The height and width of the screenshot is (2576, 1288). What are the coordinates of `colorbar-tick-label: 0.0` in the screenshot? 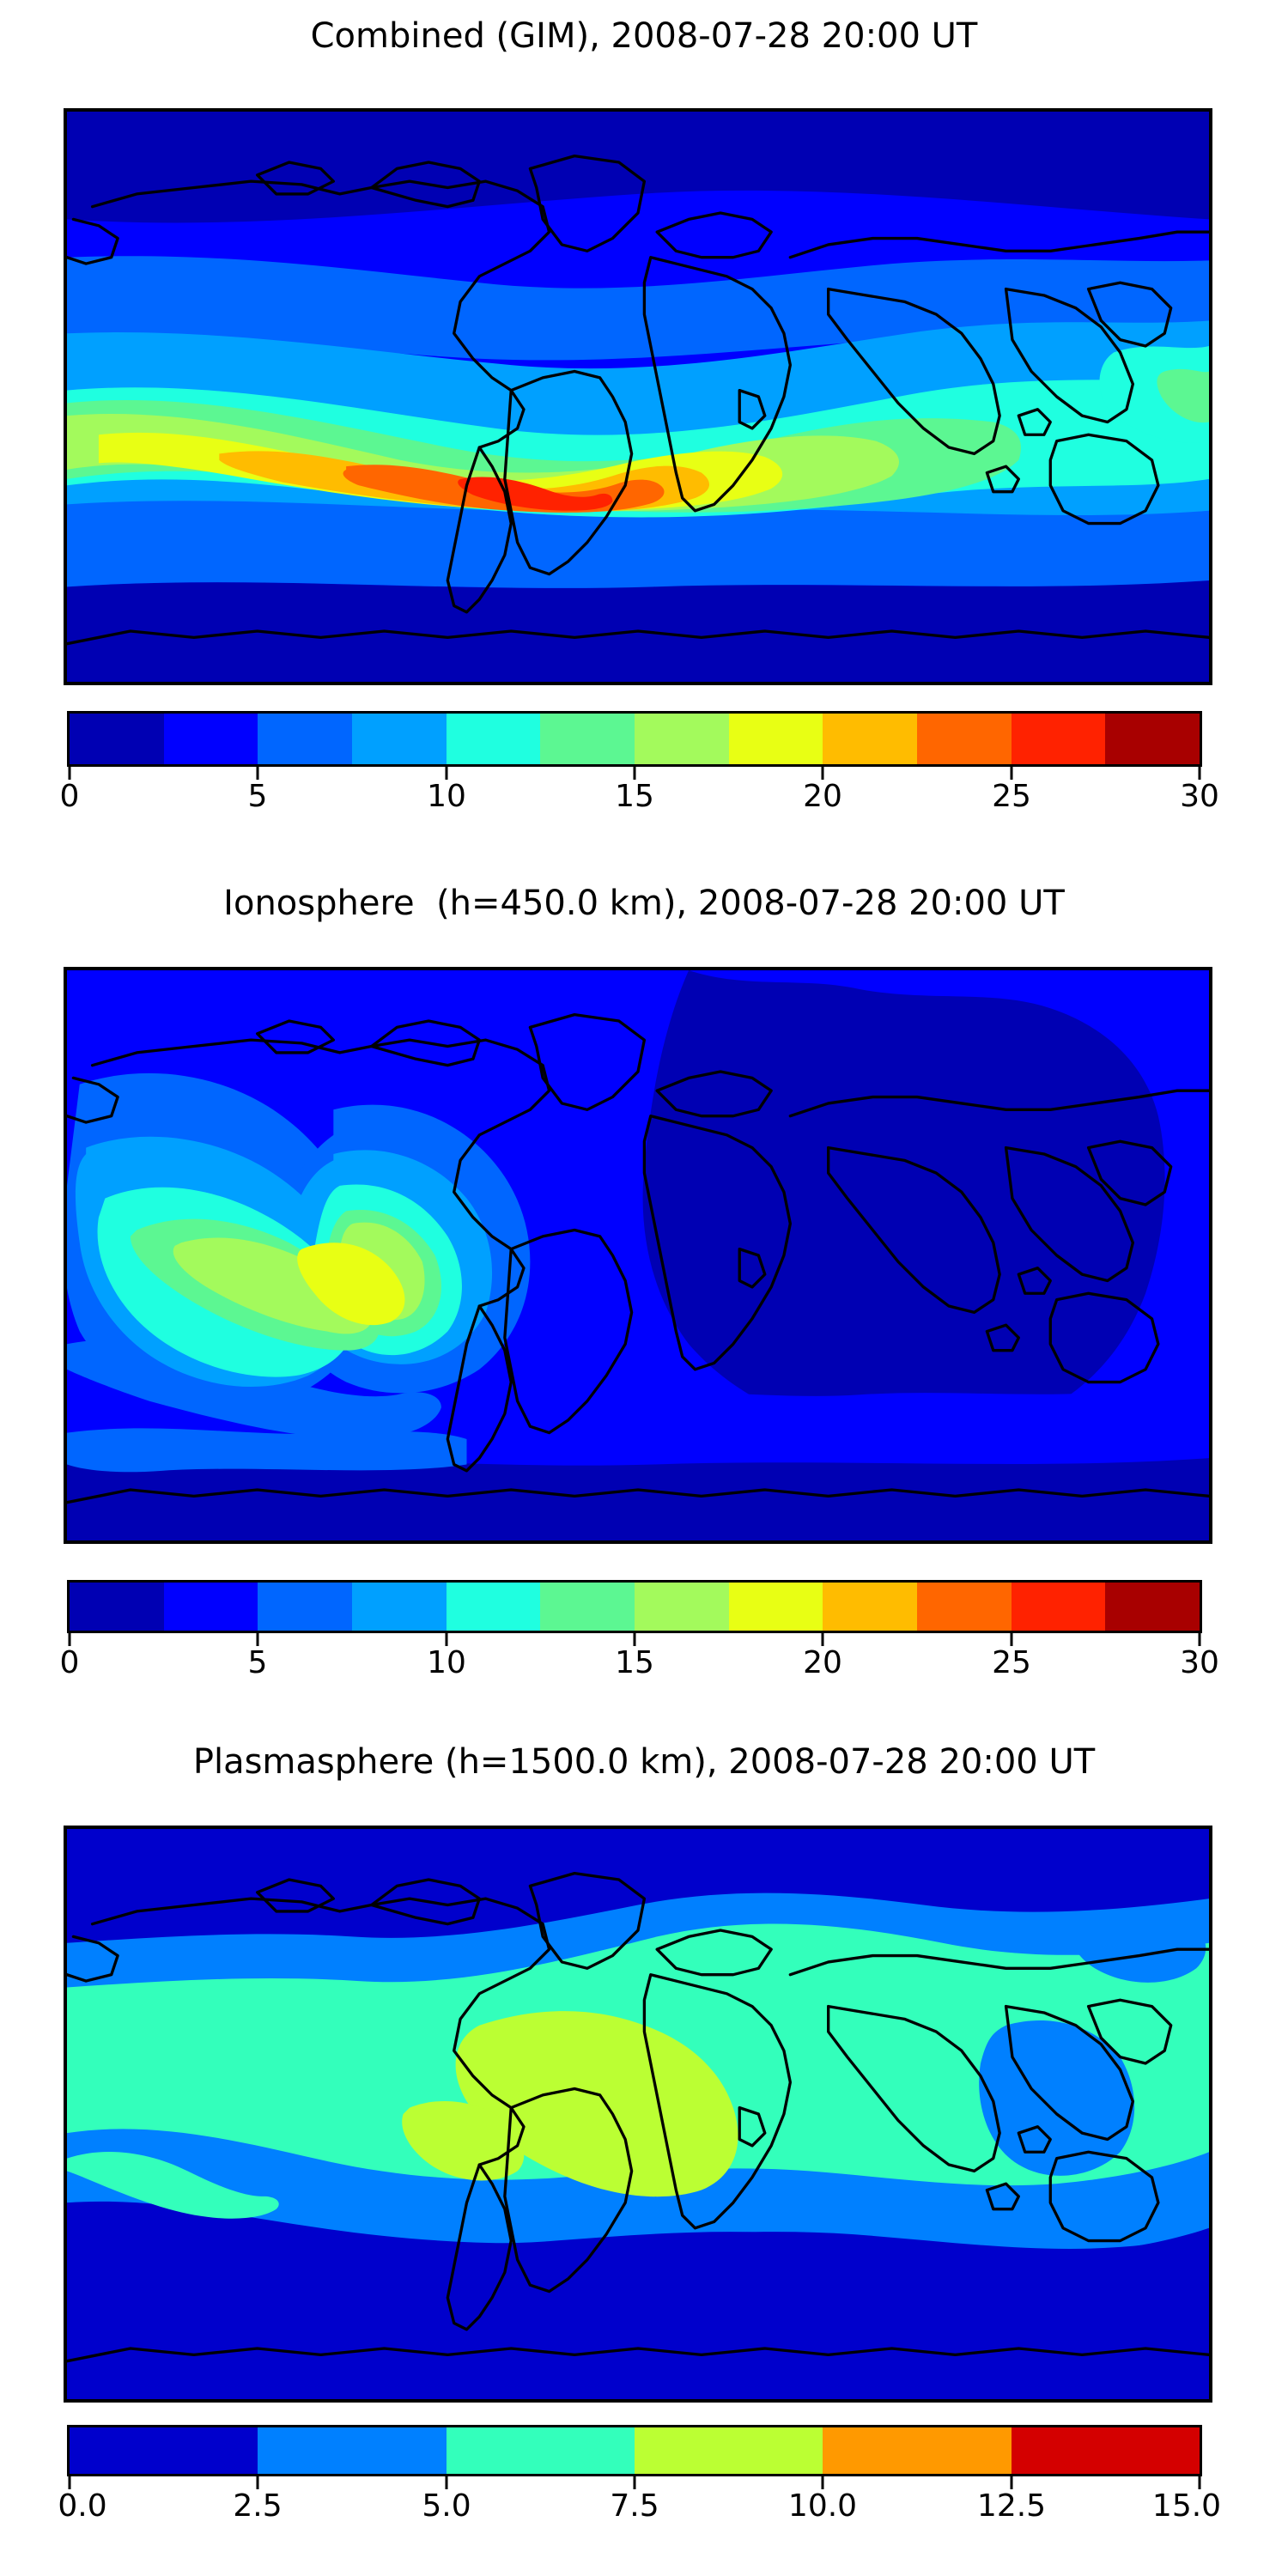 It's located at (82, 2506).